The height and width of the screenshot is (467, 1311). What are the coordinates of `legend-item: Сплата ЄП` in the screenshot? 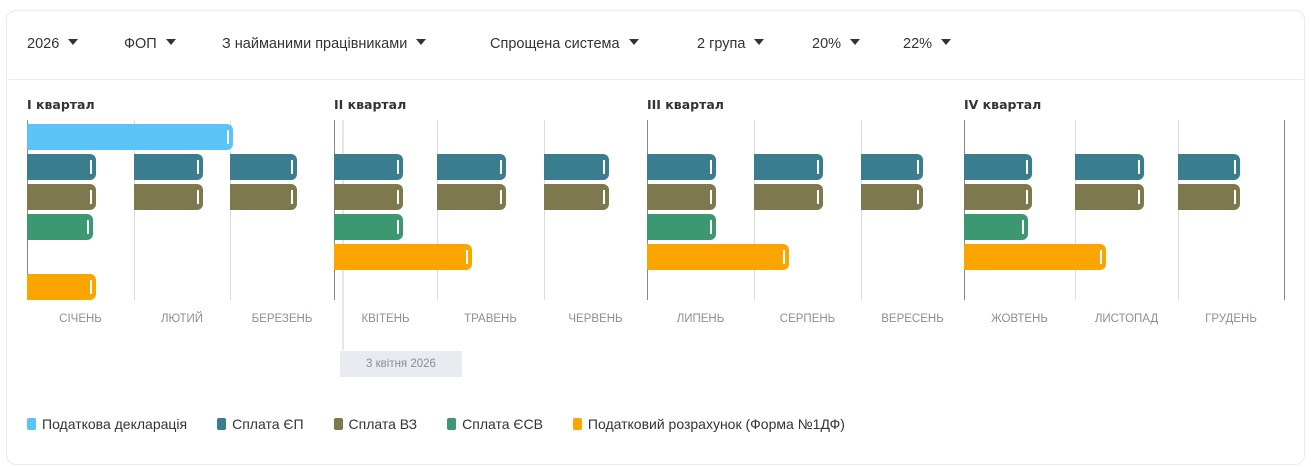 It's located at (260, 424).